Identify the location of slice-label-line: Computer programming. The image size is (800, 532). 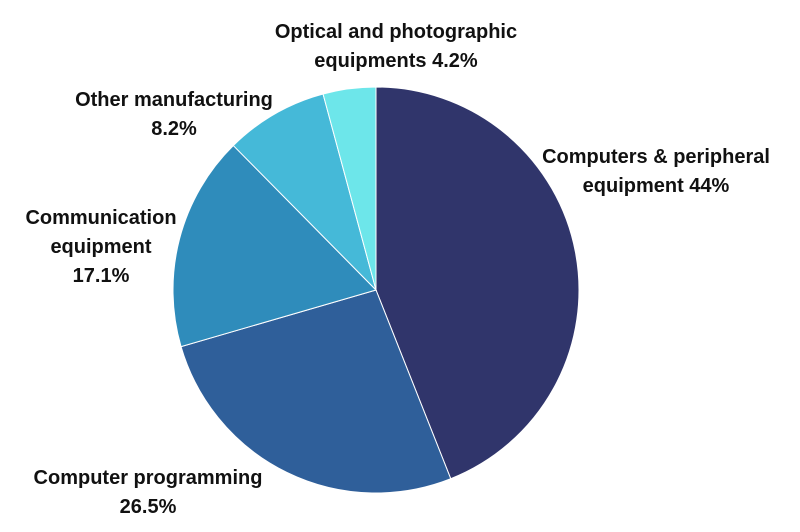
(148, 478).